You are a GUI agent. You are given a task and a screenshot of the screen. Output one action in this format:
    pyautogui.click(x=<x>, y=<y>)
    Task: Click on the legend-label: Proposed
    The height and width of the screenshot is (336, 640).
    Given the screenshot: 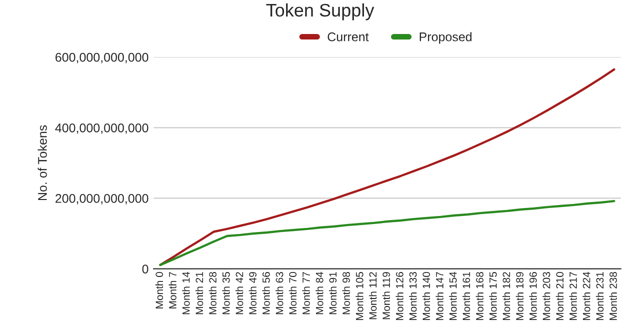 What is the action you would take?
    pyautogui.click(x=446, y=38)
    